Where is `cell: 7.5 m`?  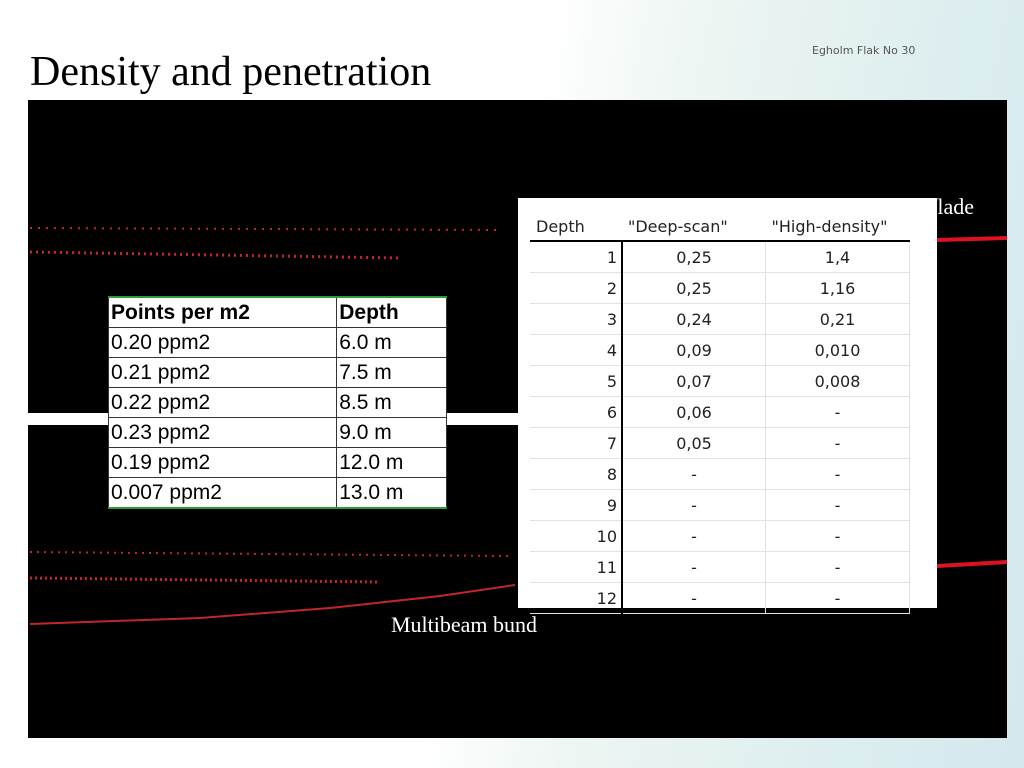 cell: 7.5 m is located at coordinates (391, 372).